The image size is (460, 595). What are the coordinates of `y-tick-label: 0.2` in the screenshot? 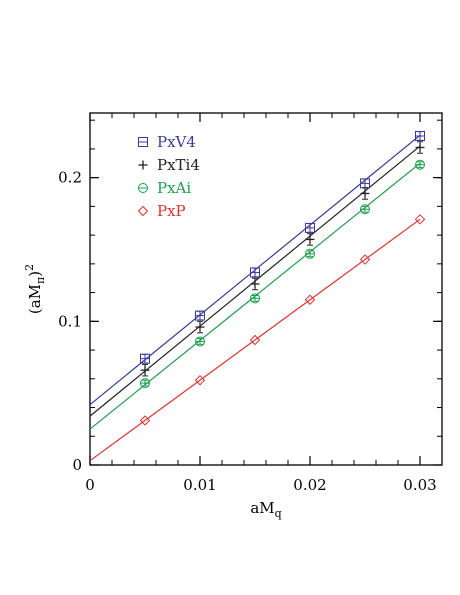 It's located at (70, 178).